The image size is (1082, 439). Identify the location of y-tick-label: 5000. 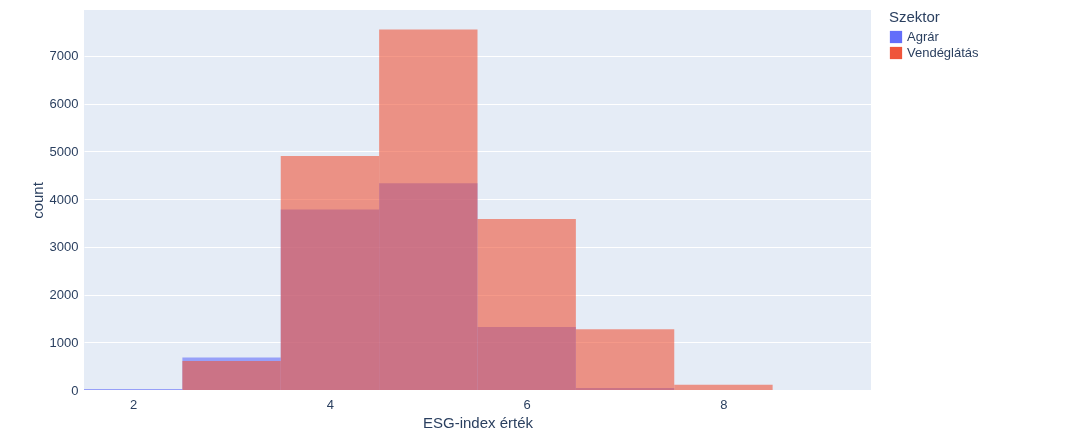
(64, 151).